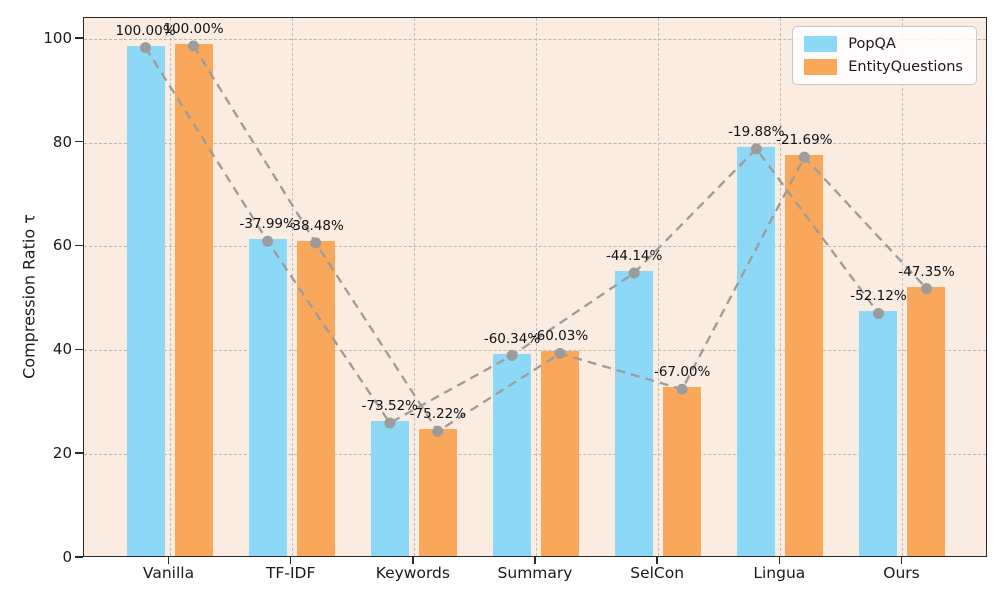 The height and width of the screenshot is (600, 1000). I want to click on x-tick-mark-keywords, so click(413, 560).